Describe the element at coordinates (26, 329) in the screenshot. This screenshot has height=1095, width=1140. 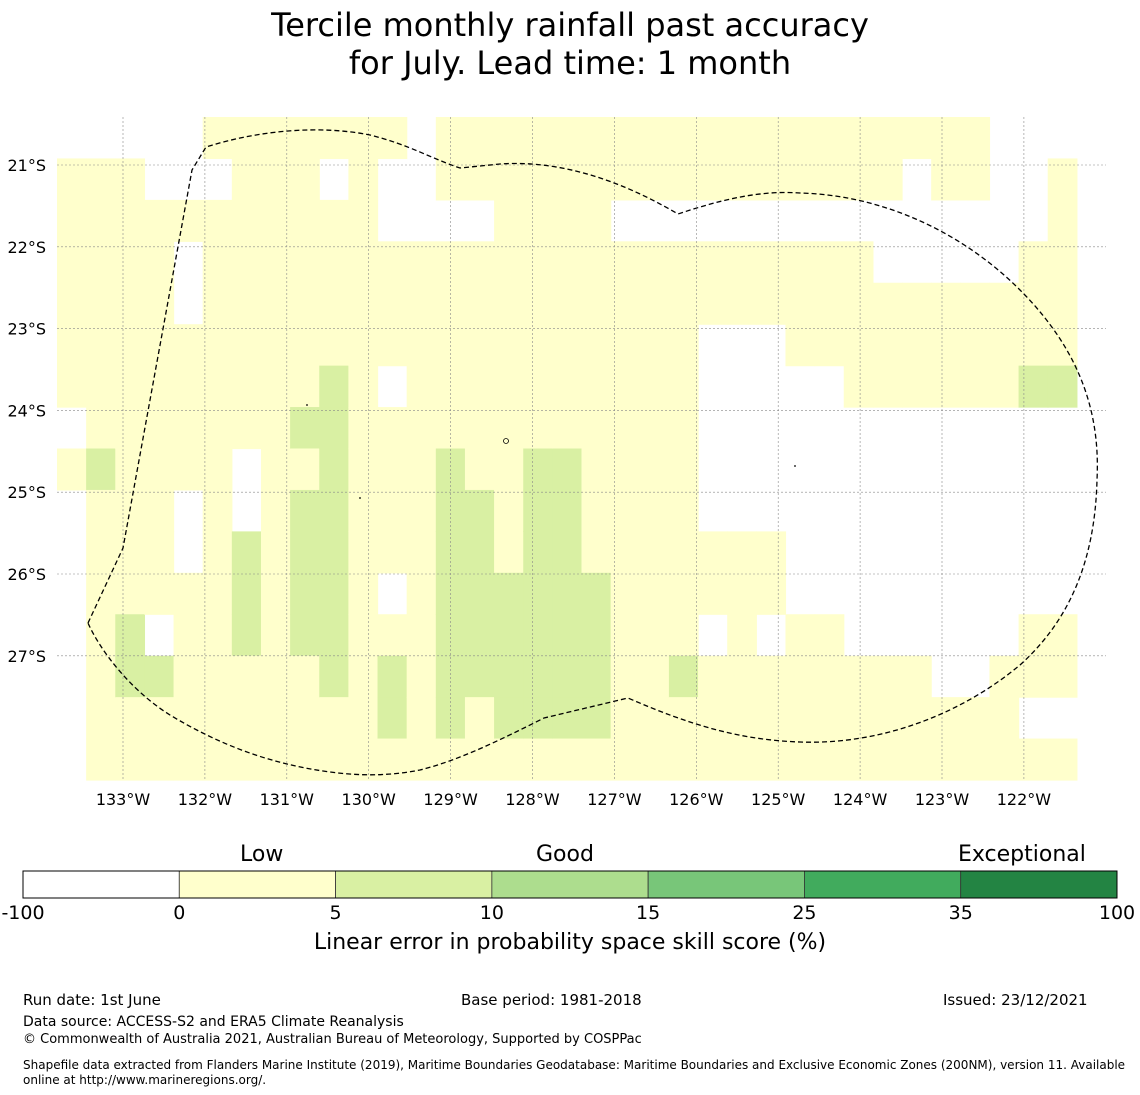
I see `y-tick-label: 23°S` at that location.